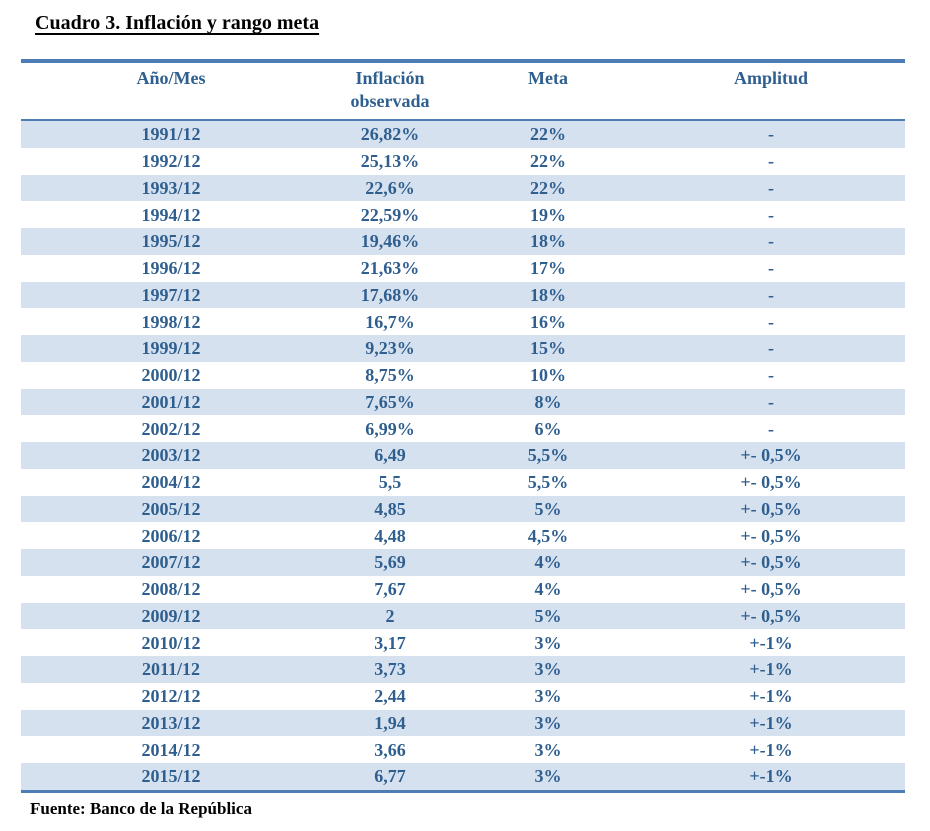  Describe the element at coordinates (171, 401) in the screenshot. I see `cell-anio-mes: 2001/12` at that location.